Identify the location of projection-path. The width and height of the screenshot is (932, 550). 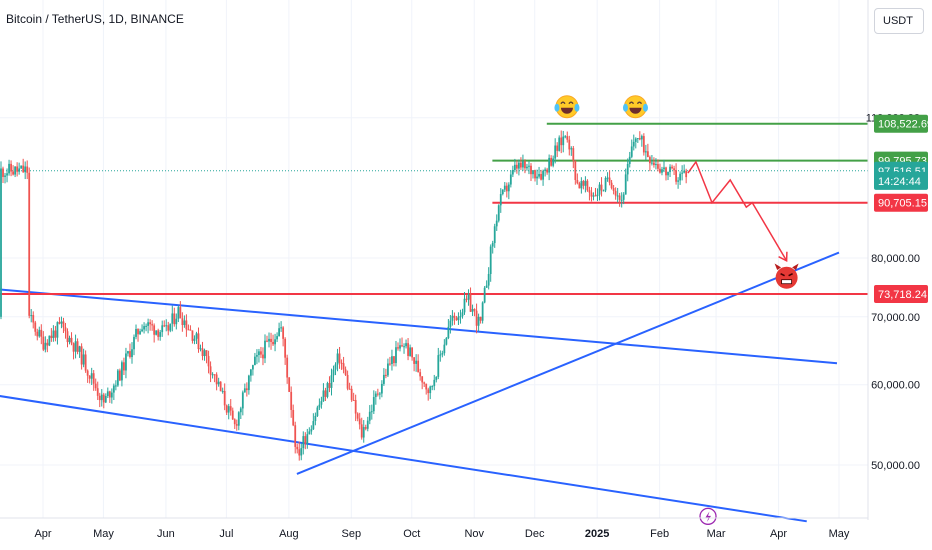
(737, 211).